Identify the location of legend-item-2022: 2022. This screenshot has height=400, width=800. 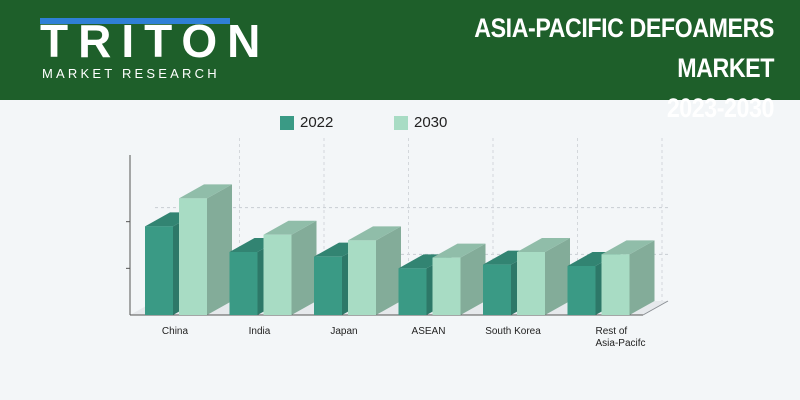
(306, 122).